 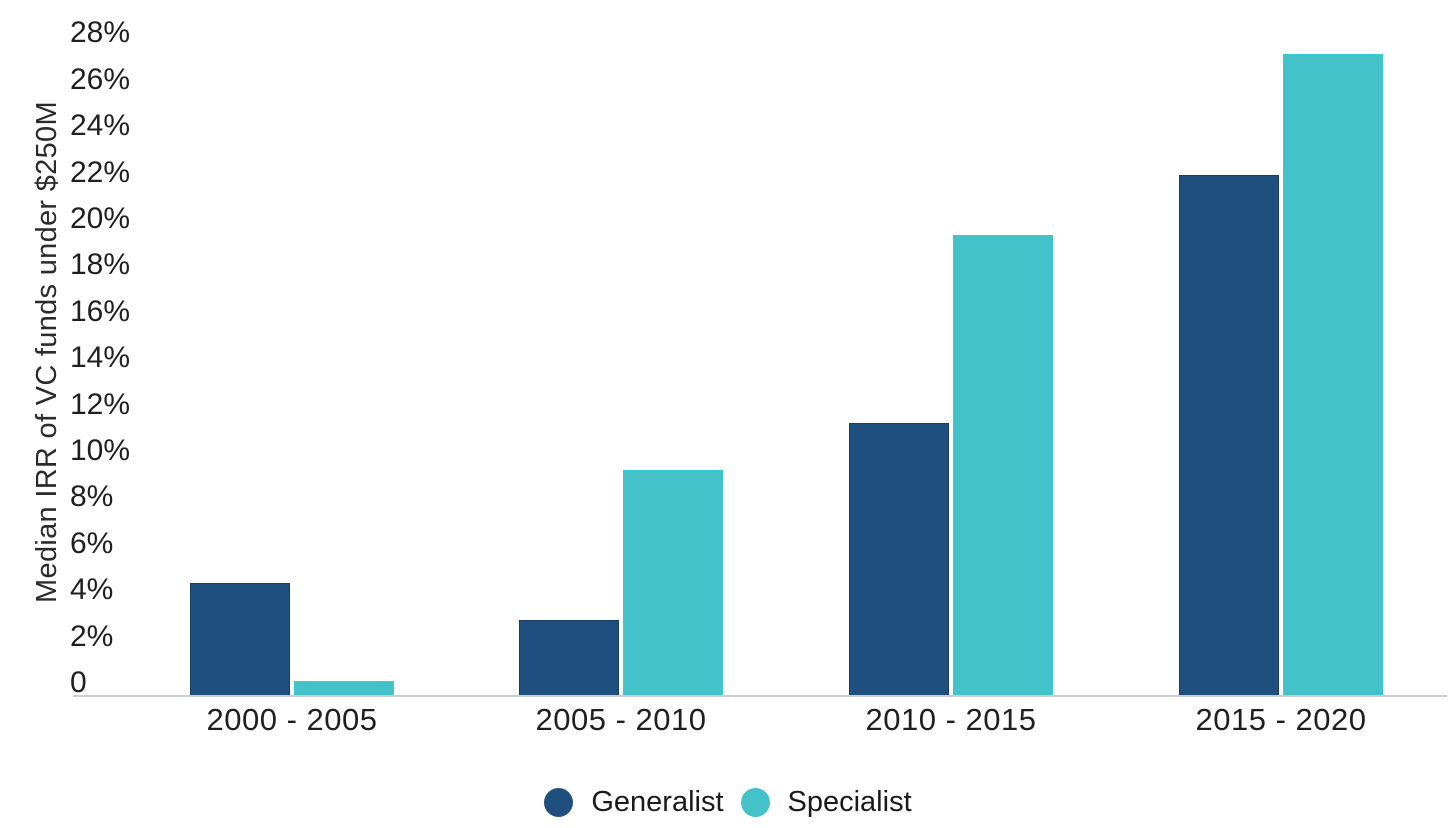 What do you see at coordinates (849, 801) in the screenshot?
I see `legend-label-specialist: Specialist` at bounding box center [849, 801].